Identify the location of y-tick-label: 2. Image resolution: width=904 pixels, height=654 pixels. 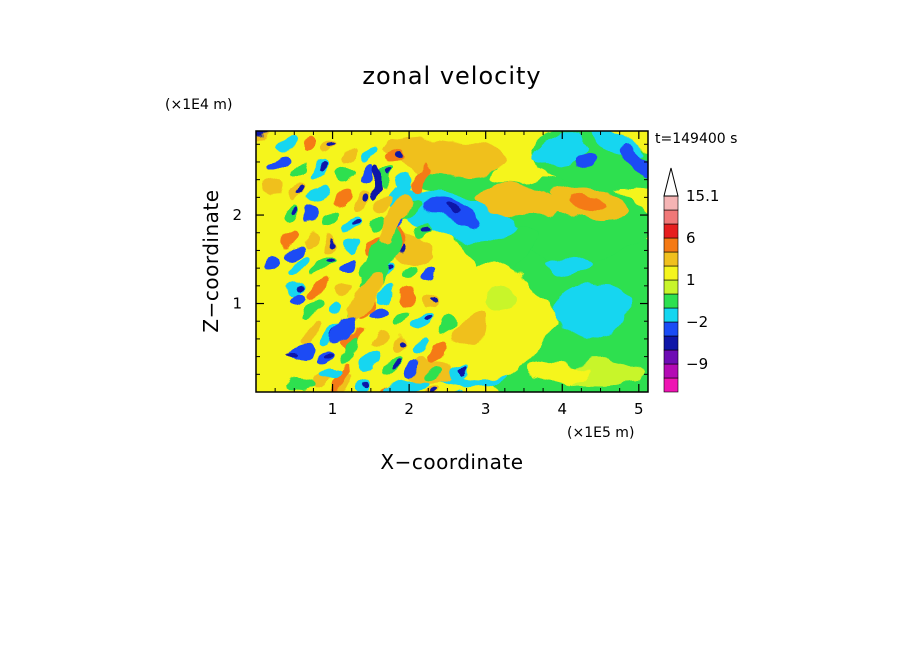
(237, 215).